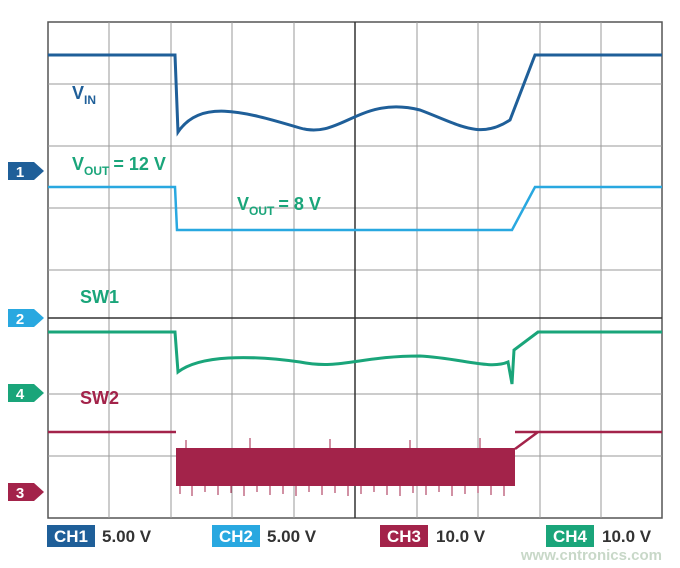 The height and width of the screenshot is (568, 680). Describe the element at coordinates (20, 319) in the screenshot. I see `marker-label: 2` at that location.